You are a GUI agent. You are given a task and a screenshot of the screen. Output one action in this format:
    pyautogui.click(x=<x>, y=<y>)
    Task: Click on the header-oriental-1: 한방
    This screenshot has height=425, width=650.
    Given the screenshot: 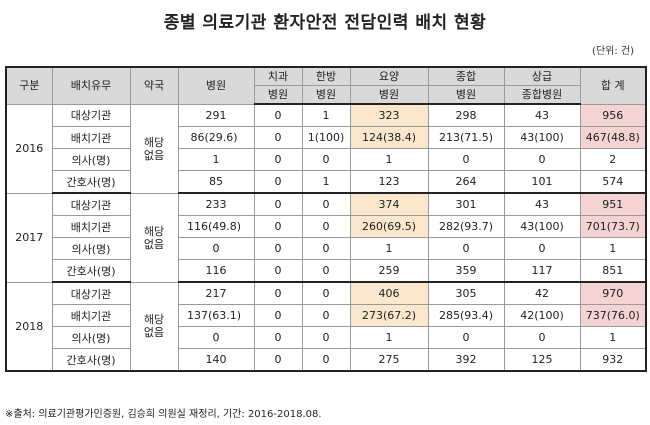 What is the action you would take?
    pyautogui.click(x=326, y=76)
    